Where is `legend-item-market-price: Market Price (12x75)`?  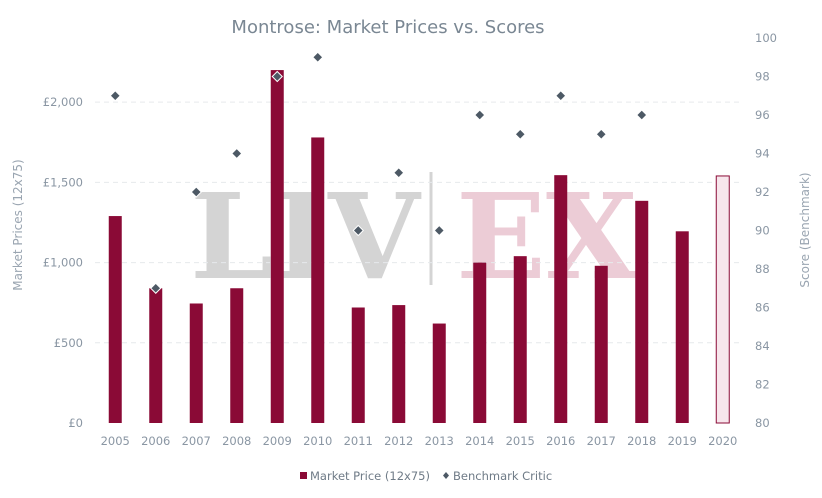 legend-item-market-price: Market Price (12x75) is located at coordinates (365, 476).